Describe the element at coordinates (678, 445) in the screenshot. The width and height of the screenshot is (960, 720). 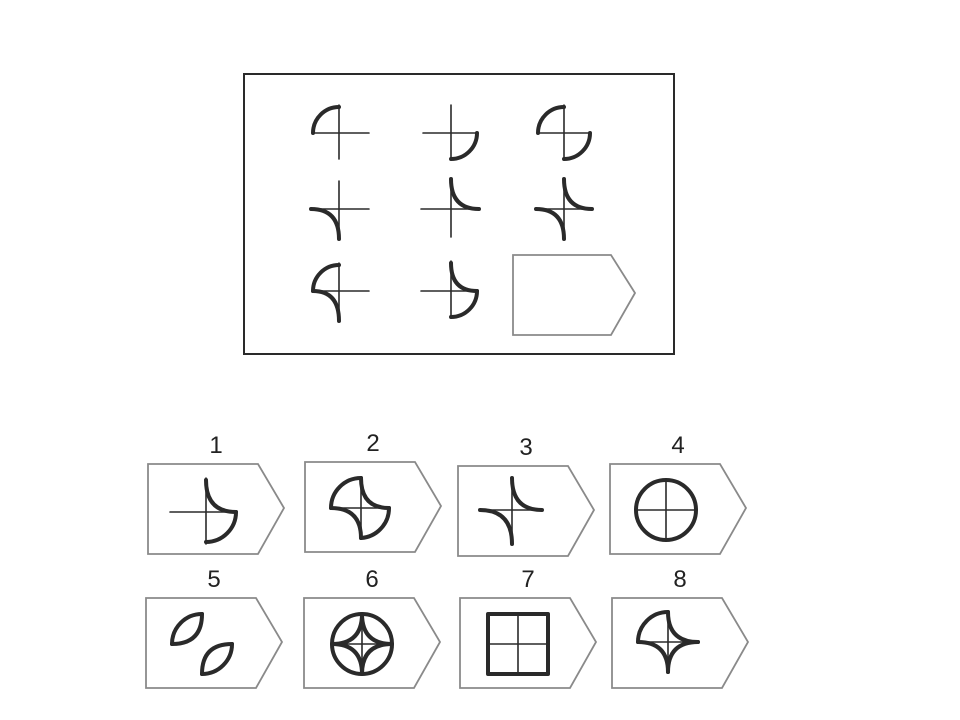
I see `option-number: 4` at that location.